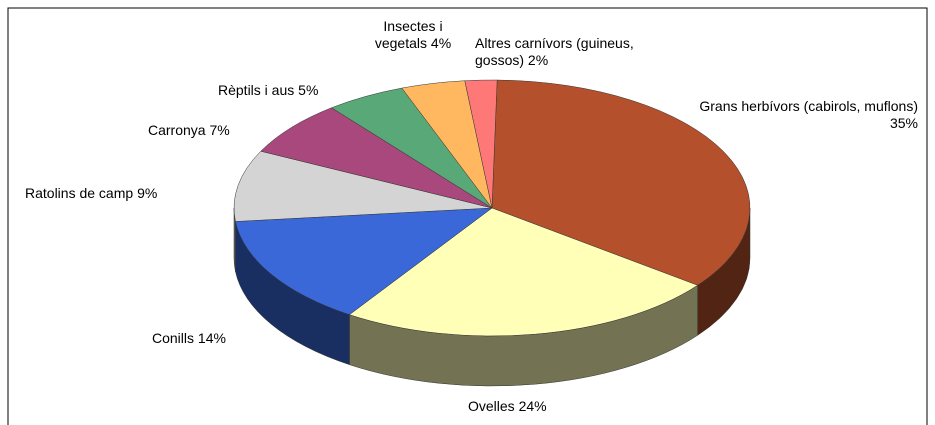  What do you see at coordinates (532, 406) in the screenshot?
I see `value-label: 24%` at bounding box center [532, 406].